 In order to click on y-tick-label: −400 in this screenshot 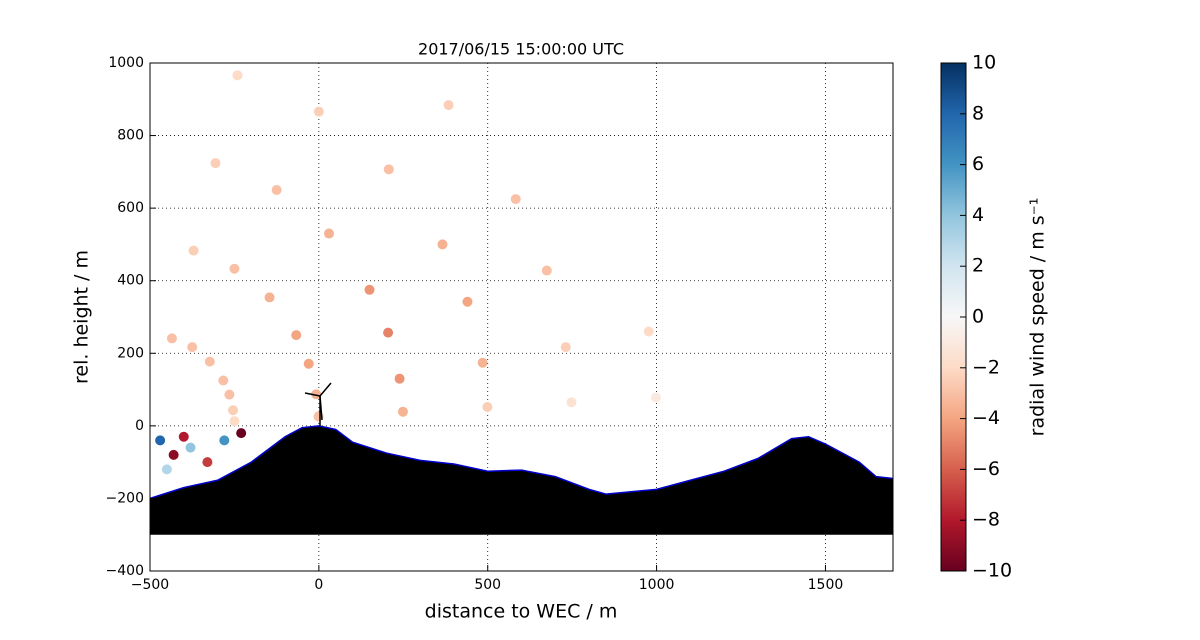, I will do `click(125, 571)`.